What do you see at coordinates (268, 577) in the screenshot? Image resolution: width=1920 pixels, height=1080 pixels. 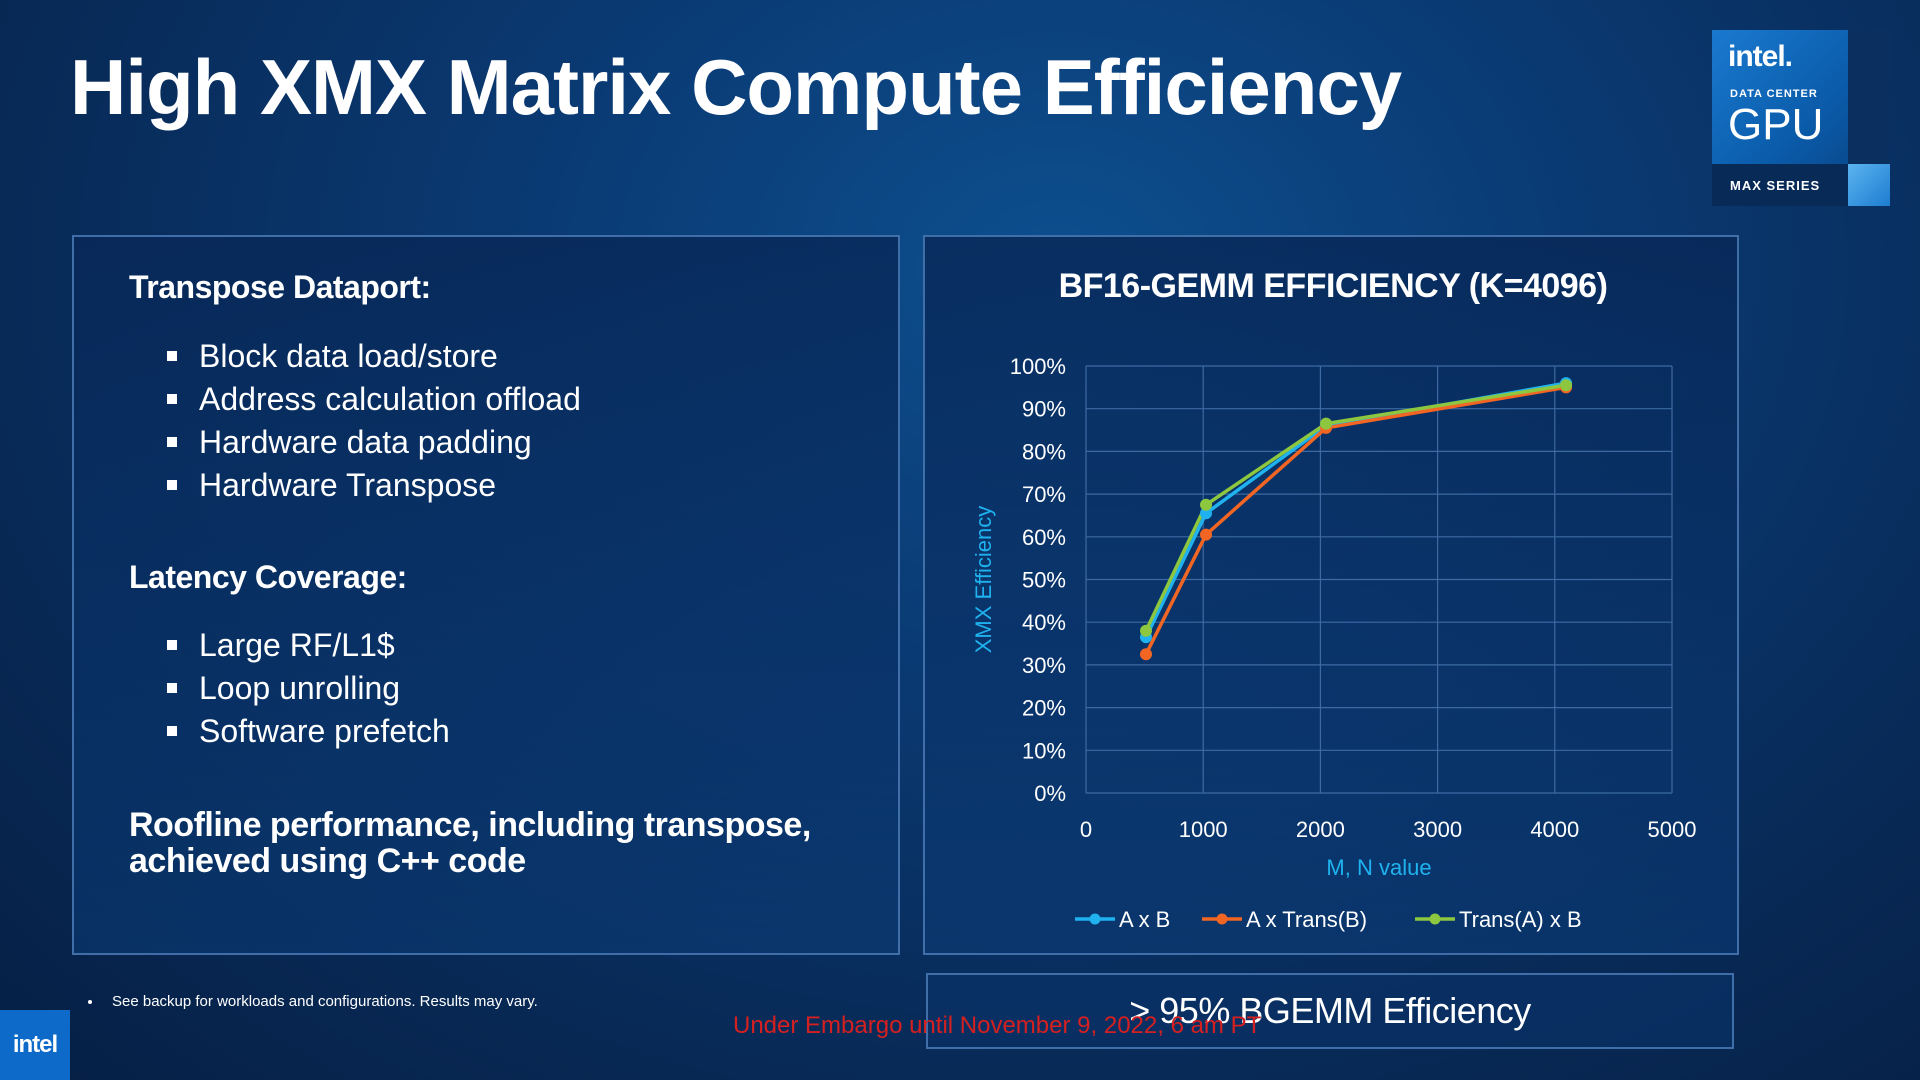 I see `latency-heading: Latency Coverage:` at bounding box center [268, 577].